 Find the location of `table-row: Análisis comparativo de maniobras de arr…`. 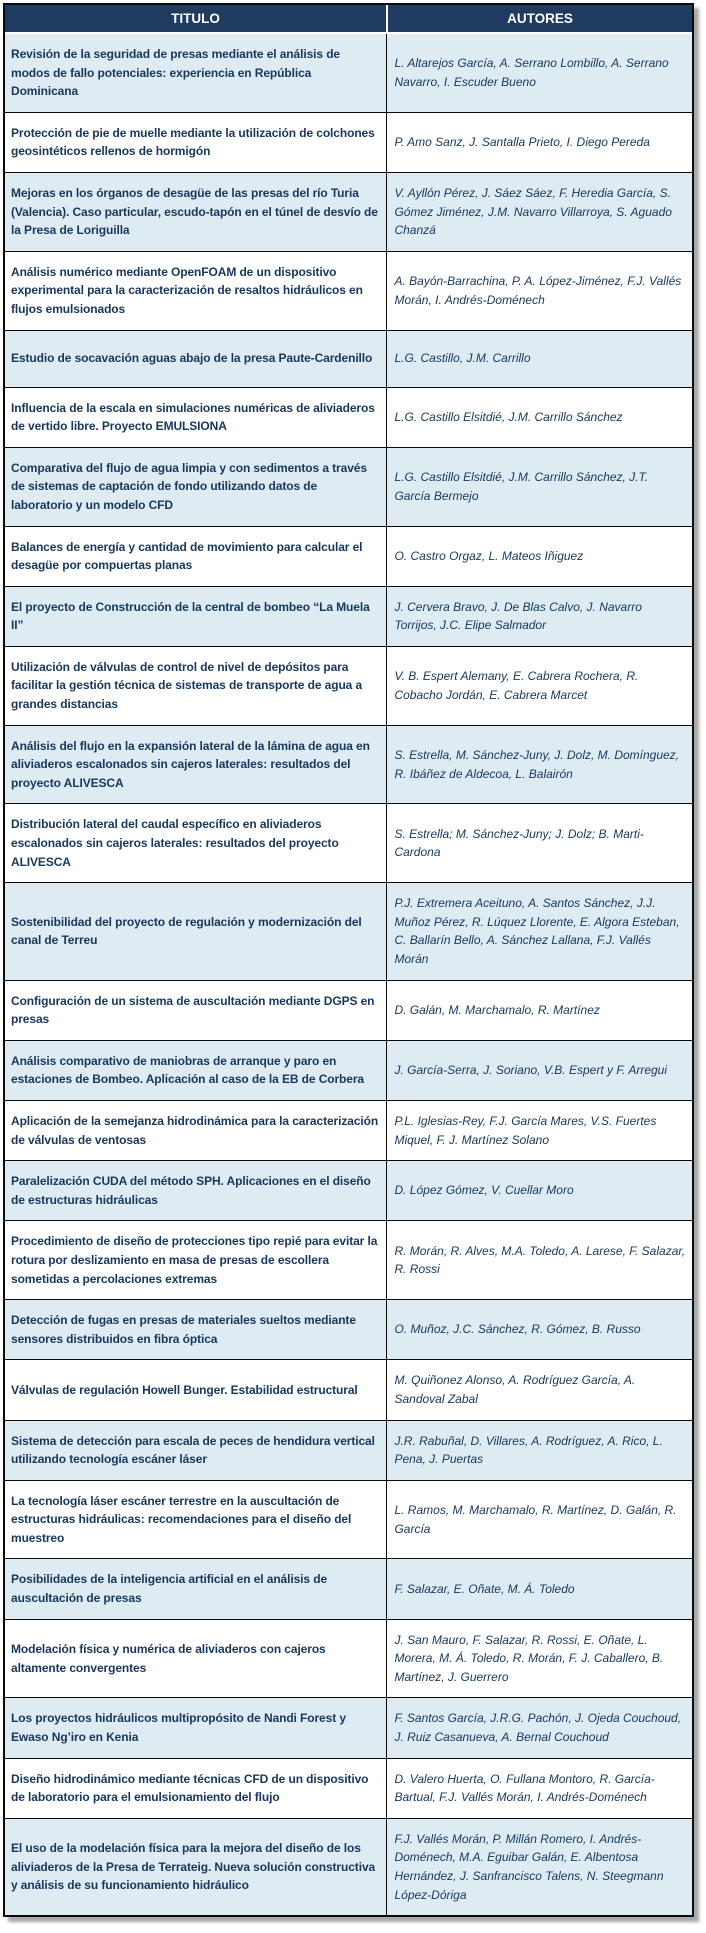

table-row: Análisis comparativo de maniobras de arr… is located at coordinates (348, 1070).